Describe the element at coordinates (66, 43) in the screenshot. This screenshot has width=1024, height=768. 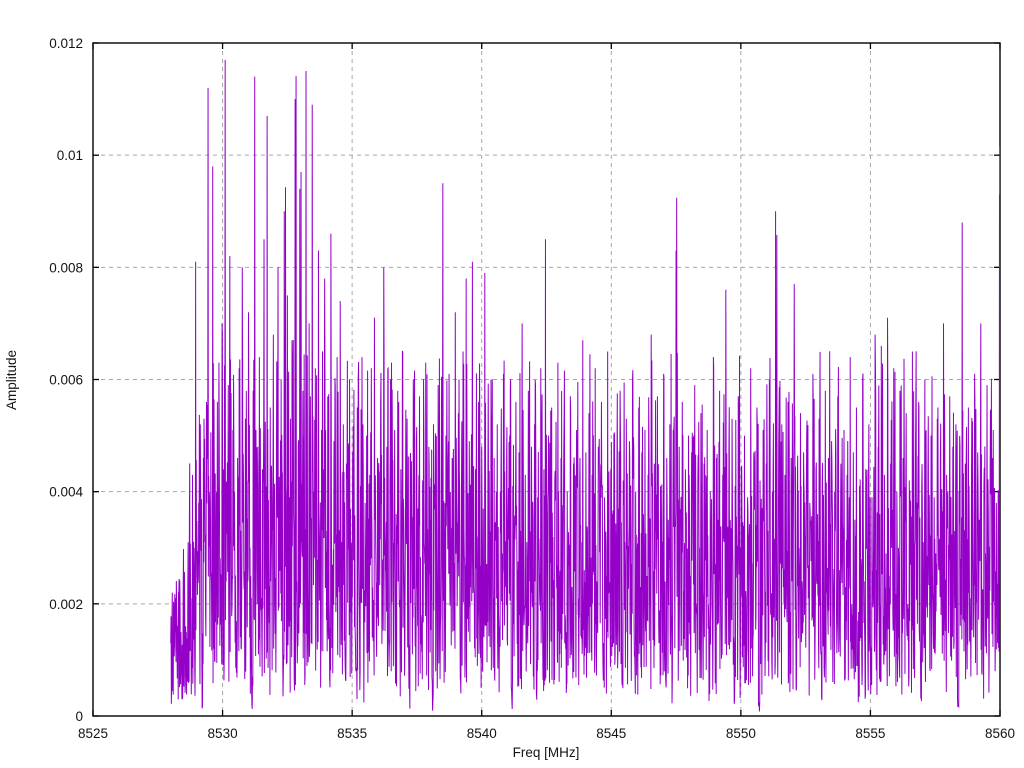
I see `y-tick-label: 0.012` at that location.